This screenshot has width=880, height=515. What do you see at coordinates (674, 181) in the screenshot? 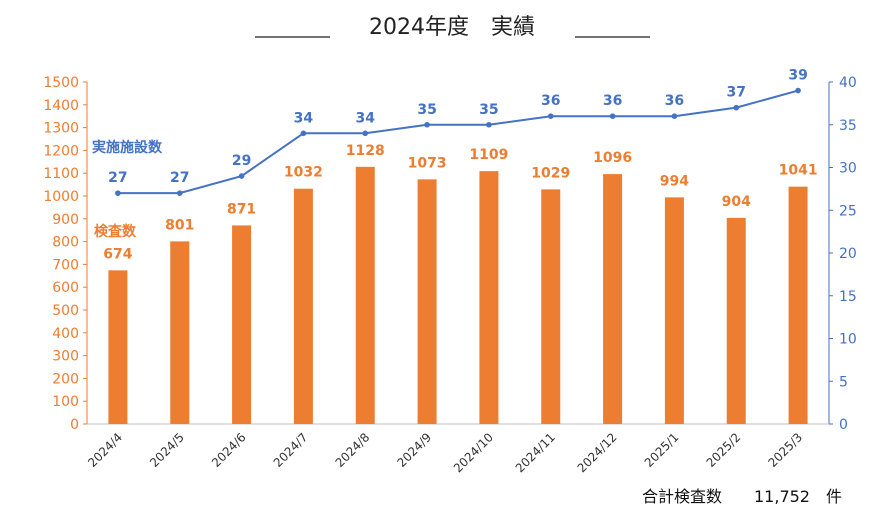
I see `bar-value-label: 994` at bounding box center [674, 181].